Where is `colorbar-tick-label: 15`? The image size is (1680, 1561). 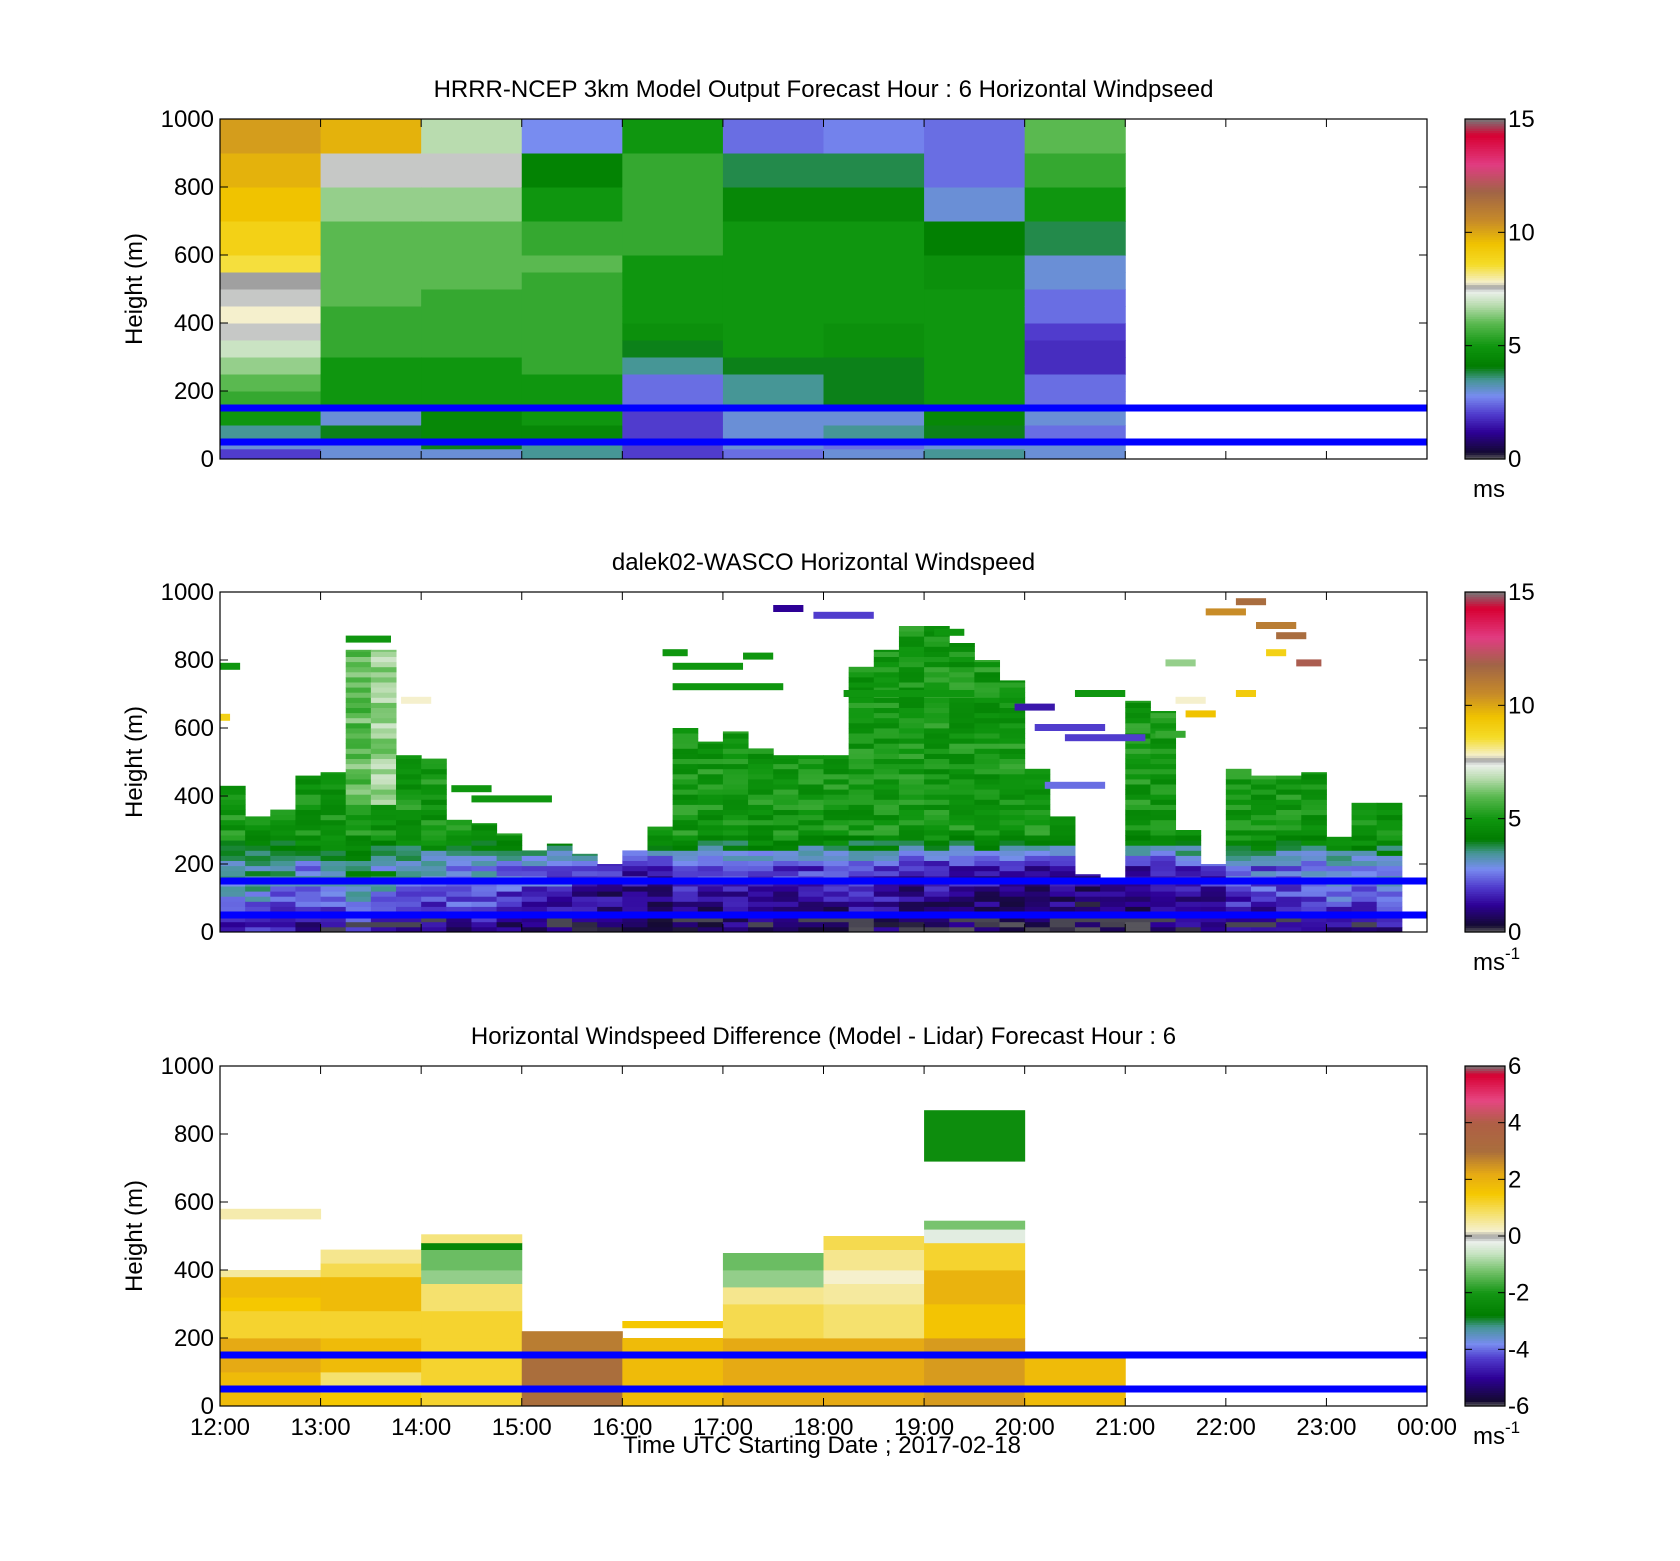 colorbar-tick-label: 15 is located at coordinates (1521, 119).